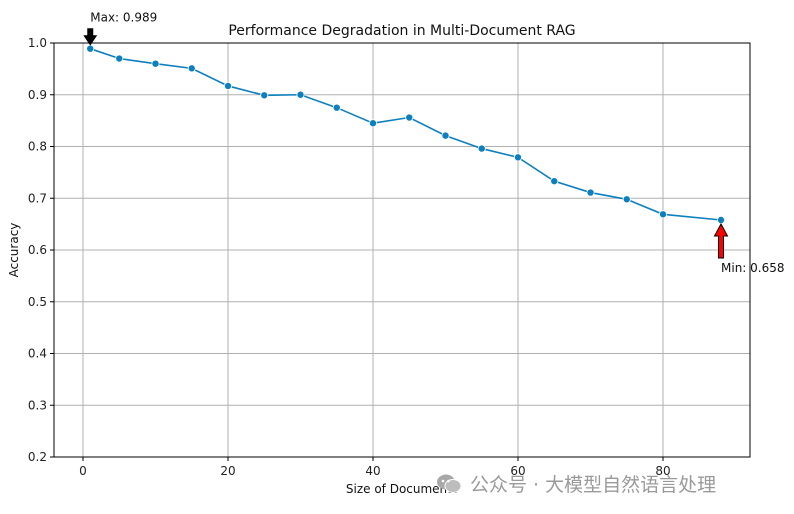 The height and width of the screenshot is (514, 794). What do you see at coordinates (227, 471) in the screenshot?
I see `x-tick-label: 20` at bounding box center [227, 471].